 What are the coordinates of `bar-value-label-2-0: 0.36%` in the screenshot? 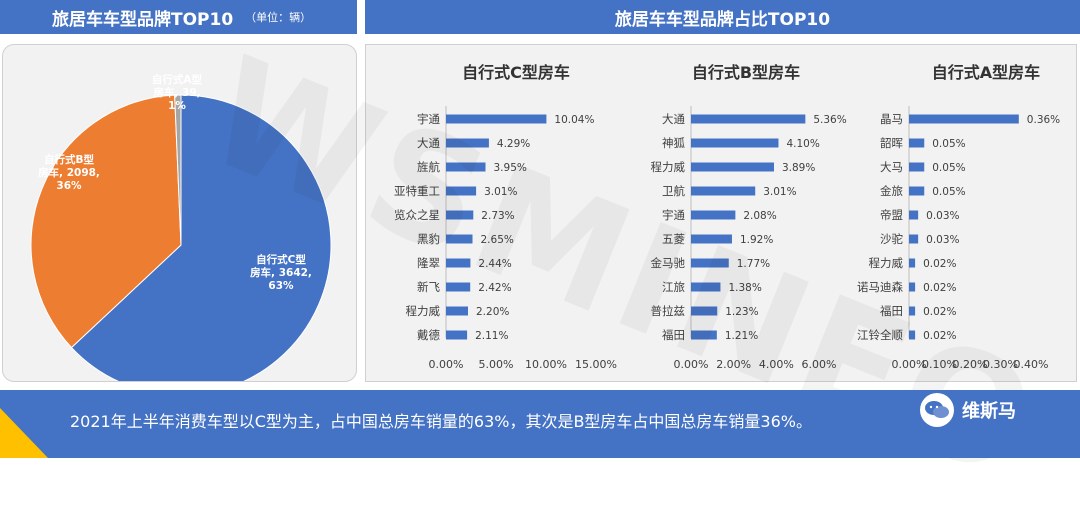 It's located at (1043, 120).